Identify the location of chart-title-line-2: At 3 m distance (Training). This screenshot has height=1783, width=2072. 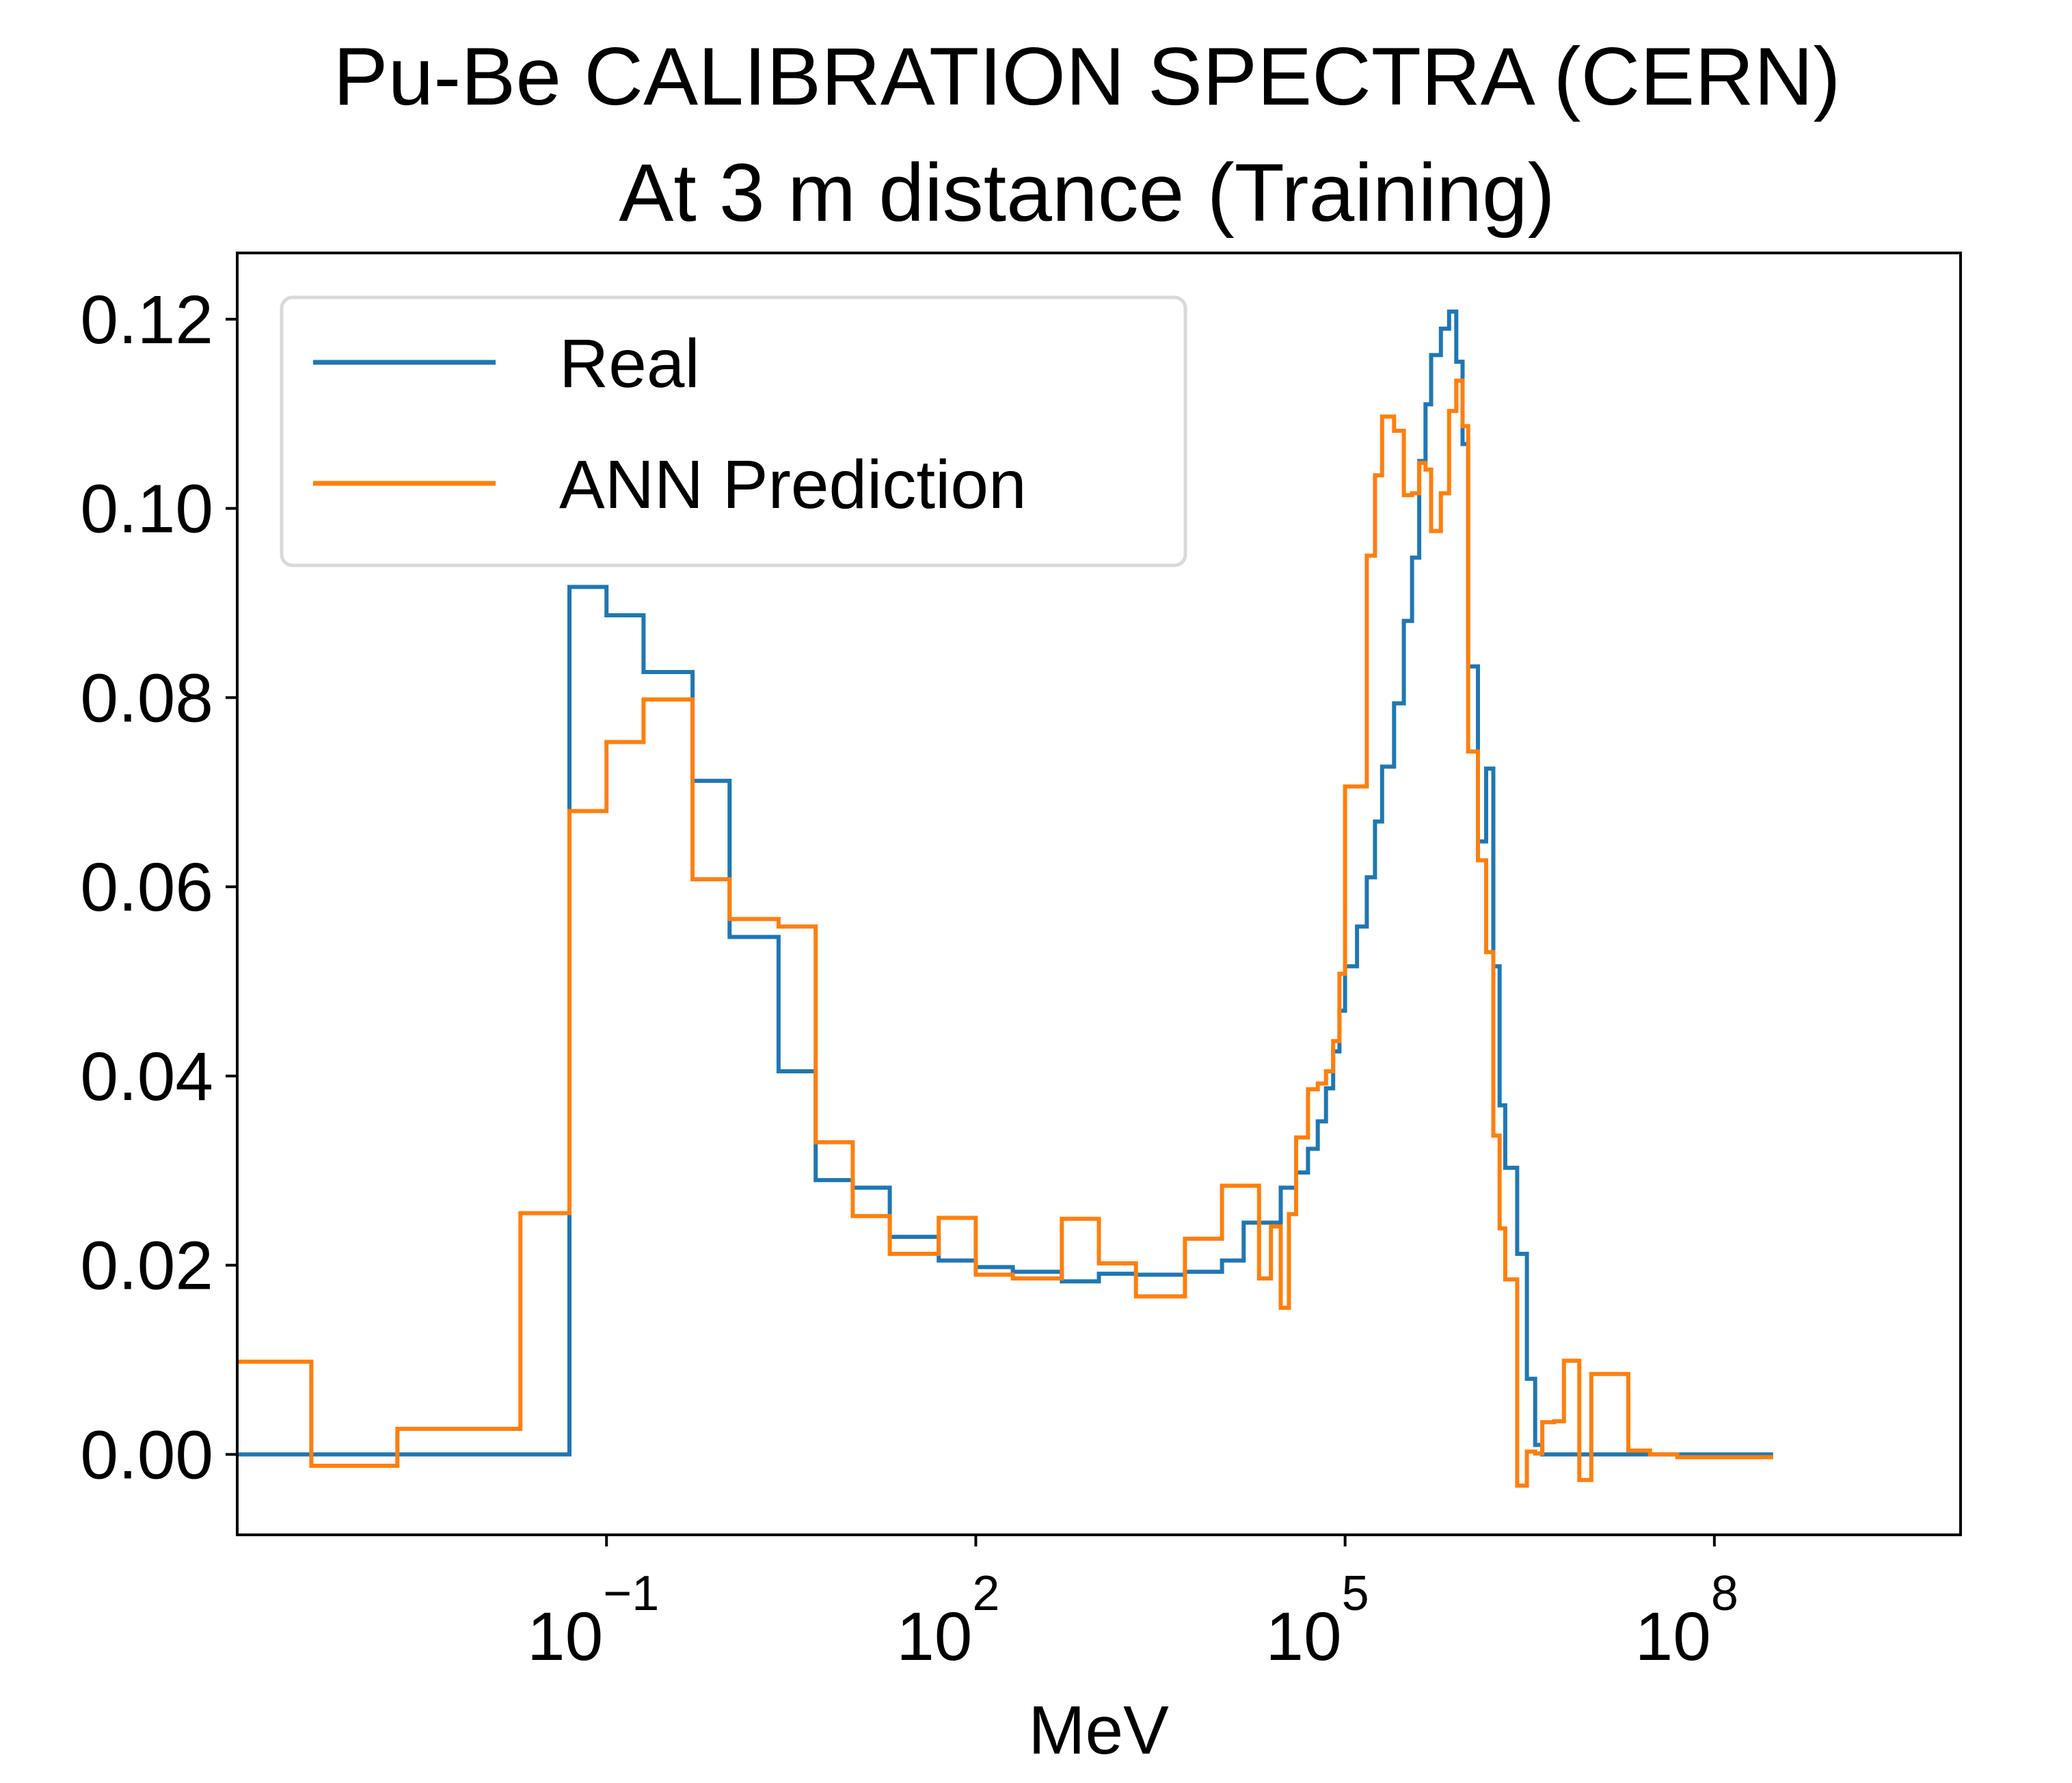
(1087, 193).